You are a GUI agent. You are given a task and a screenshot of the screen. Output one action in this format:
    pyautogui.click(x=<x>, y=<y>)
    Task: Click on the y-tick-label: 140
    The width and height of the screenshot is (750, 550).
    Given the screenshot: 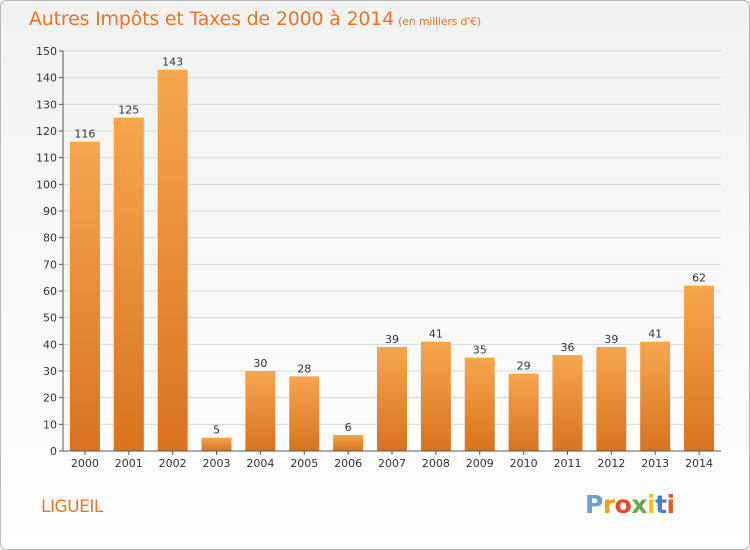 What is the action you would take?
    pyautogui.click(x=46, y=78)
    